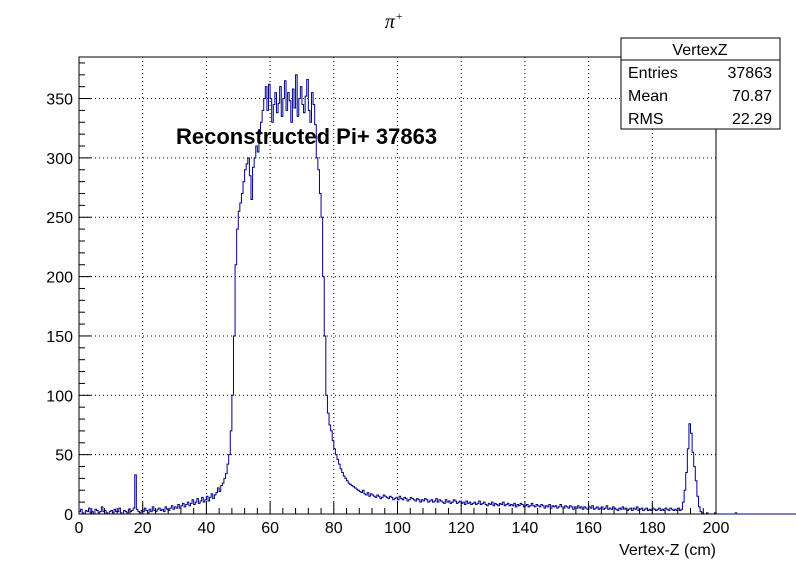  Describe the element at coordinates (207, 528) in the screenshot. I see `x-tick-label: 40` at that location.